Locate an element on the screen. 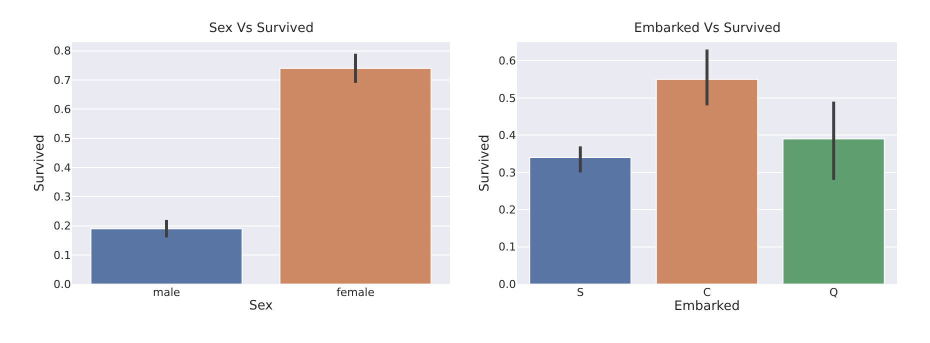  x-axis-title: Embarked is located at coordinates (707, 306).